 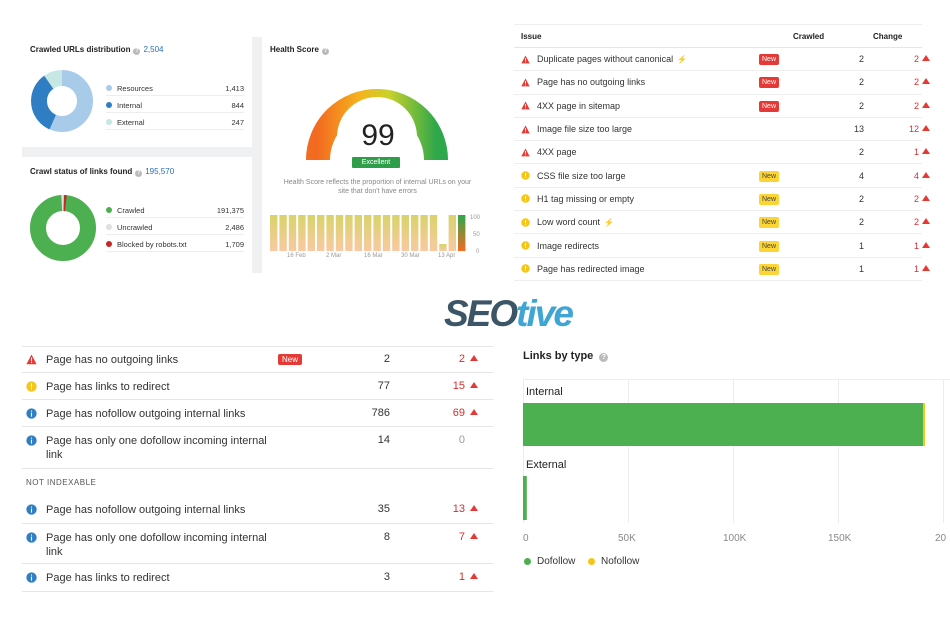 I want to click on issue-label: Low word count, so click(x=569, y=222).